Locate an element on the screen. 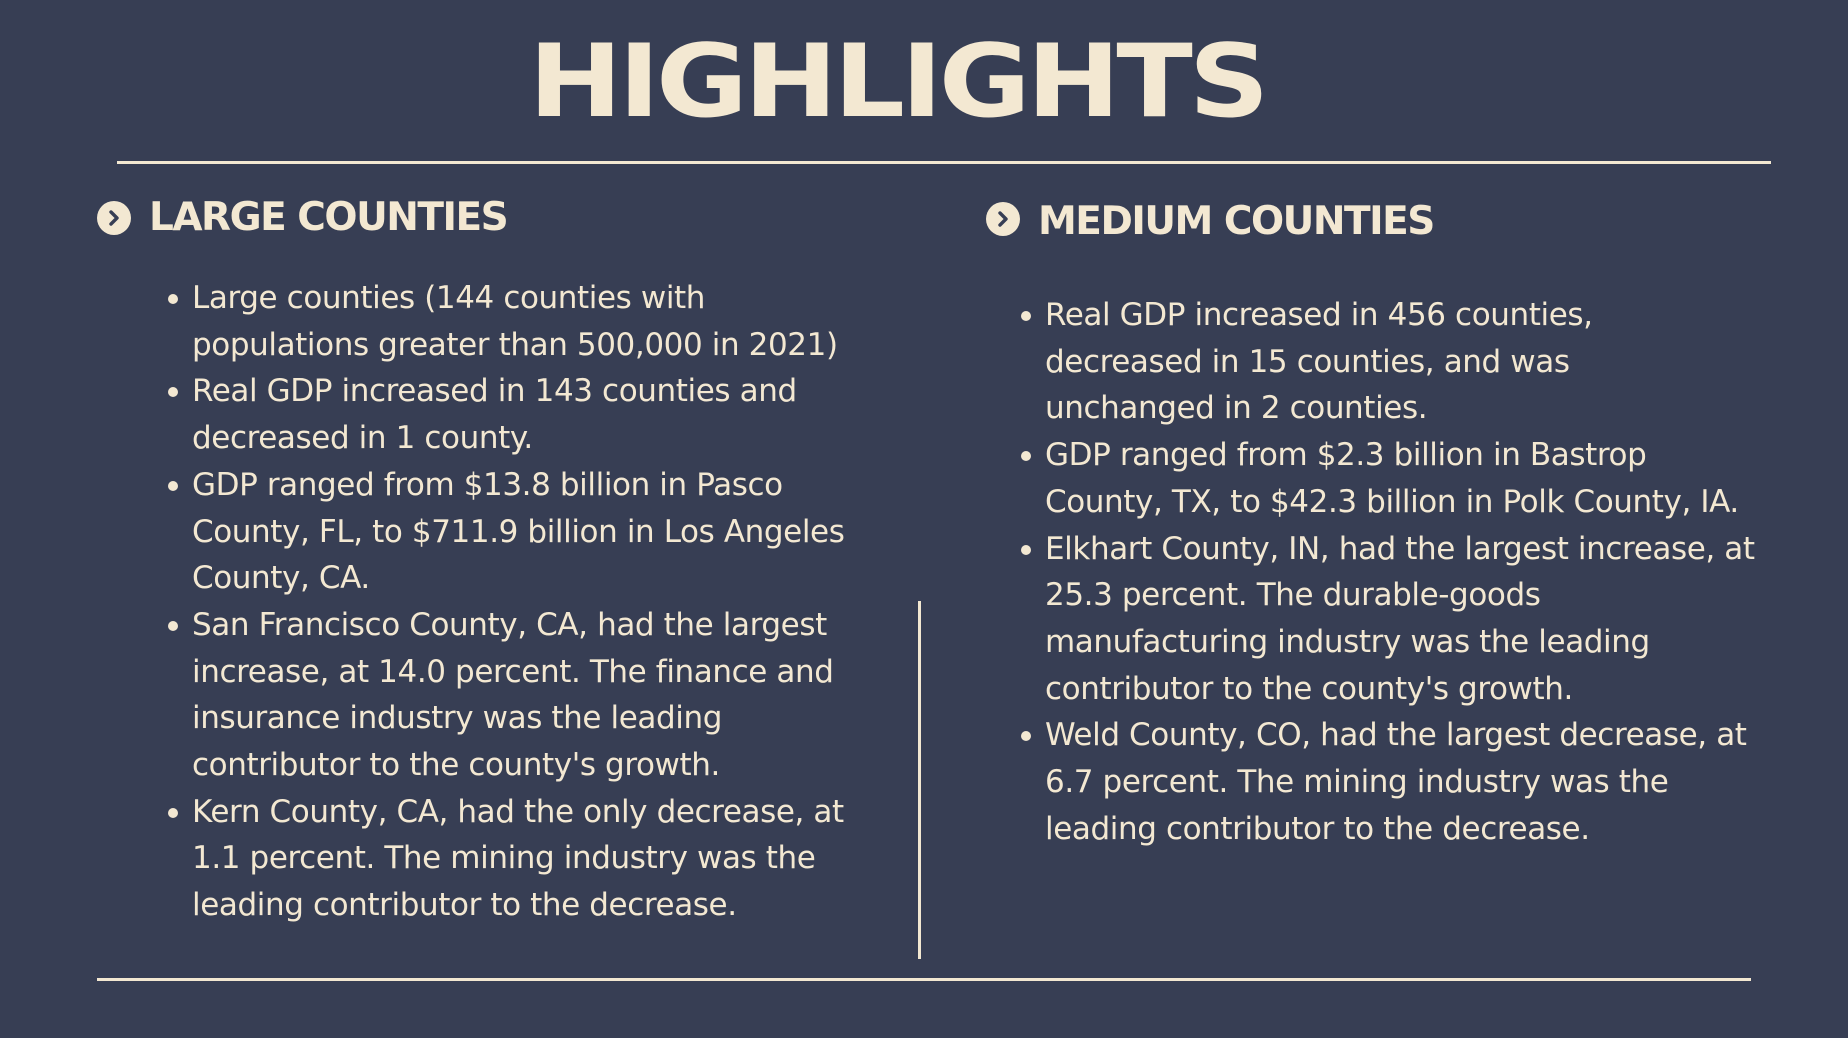  column-divider is located at coordinates (919, 780).